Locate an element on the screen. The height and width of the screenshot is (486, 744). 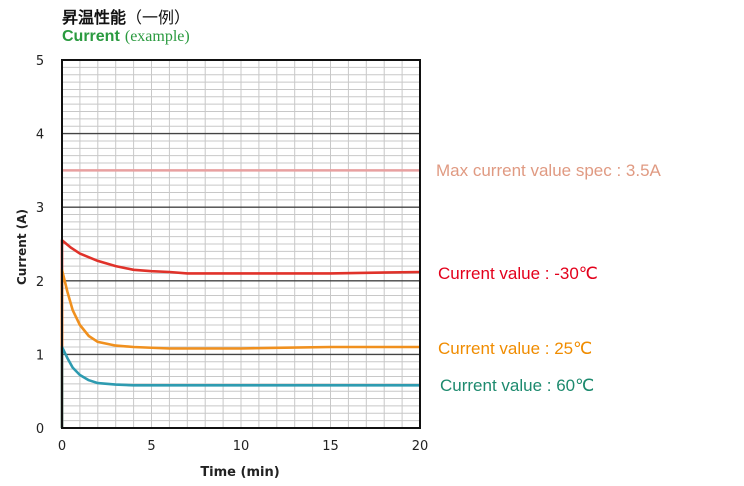
x-tick-label: 10 is located at coordinates (241, 446).